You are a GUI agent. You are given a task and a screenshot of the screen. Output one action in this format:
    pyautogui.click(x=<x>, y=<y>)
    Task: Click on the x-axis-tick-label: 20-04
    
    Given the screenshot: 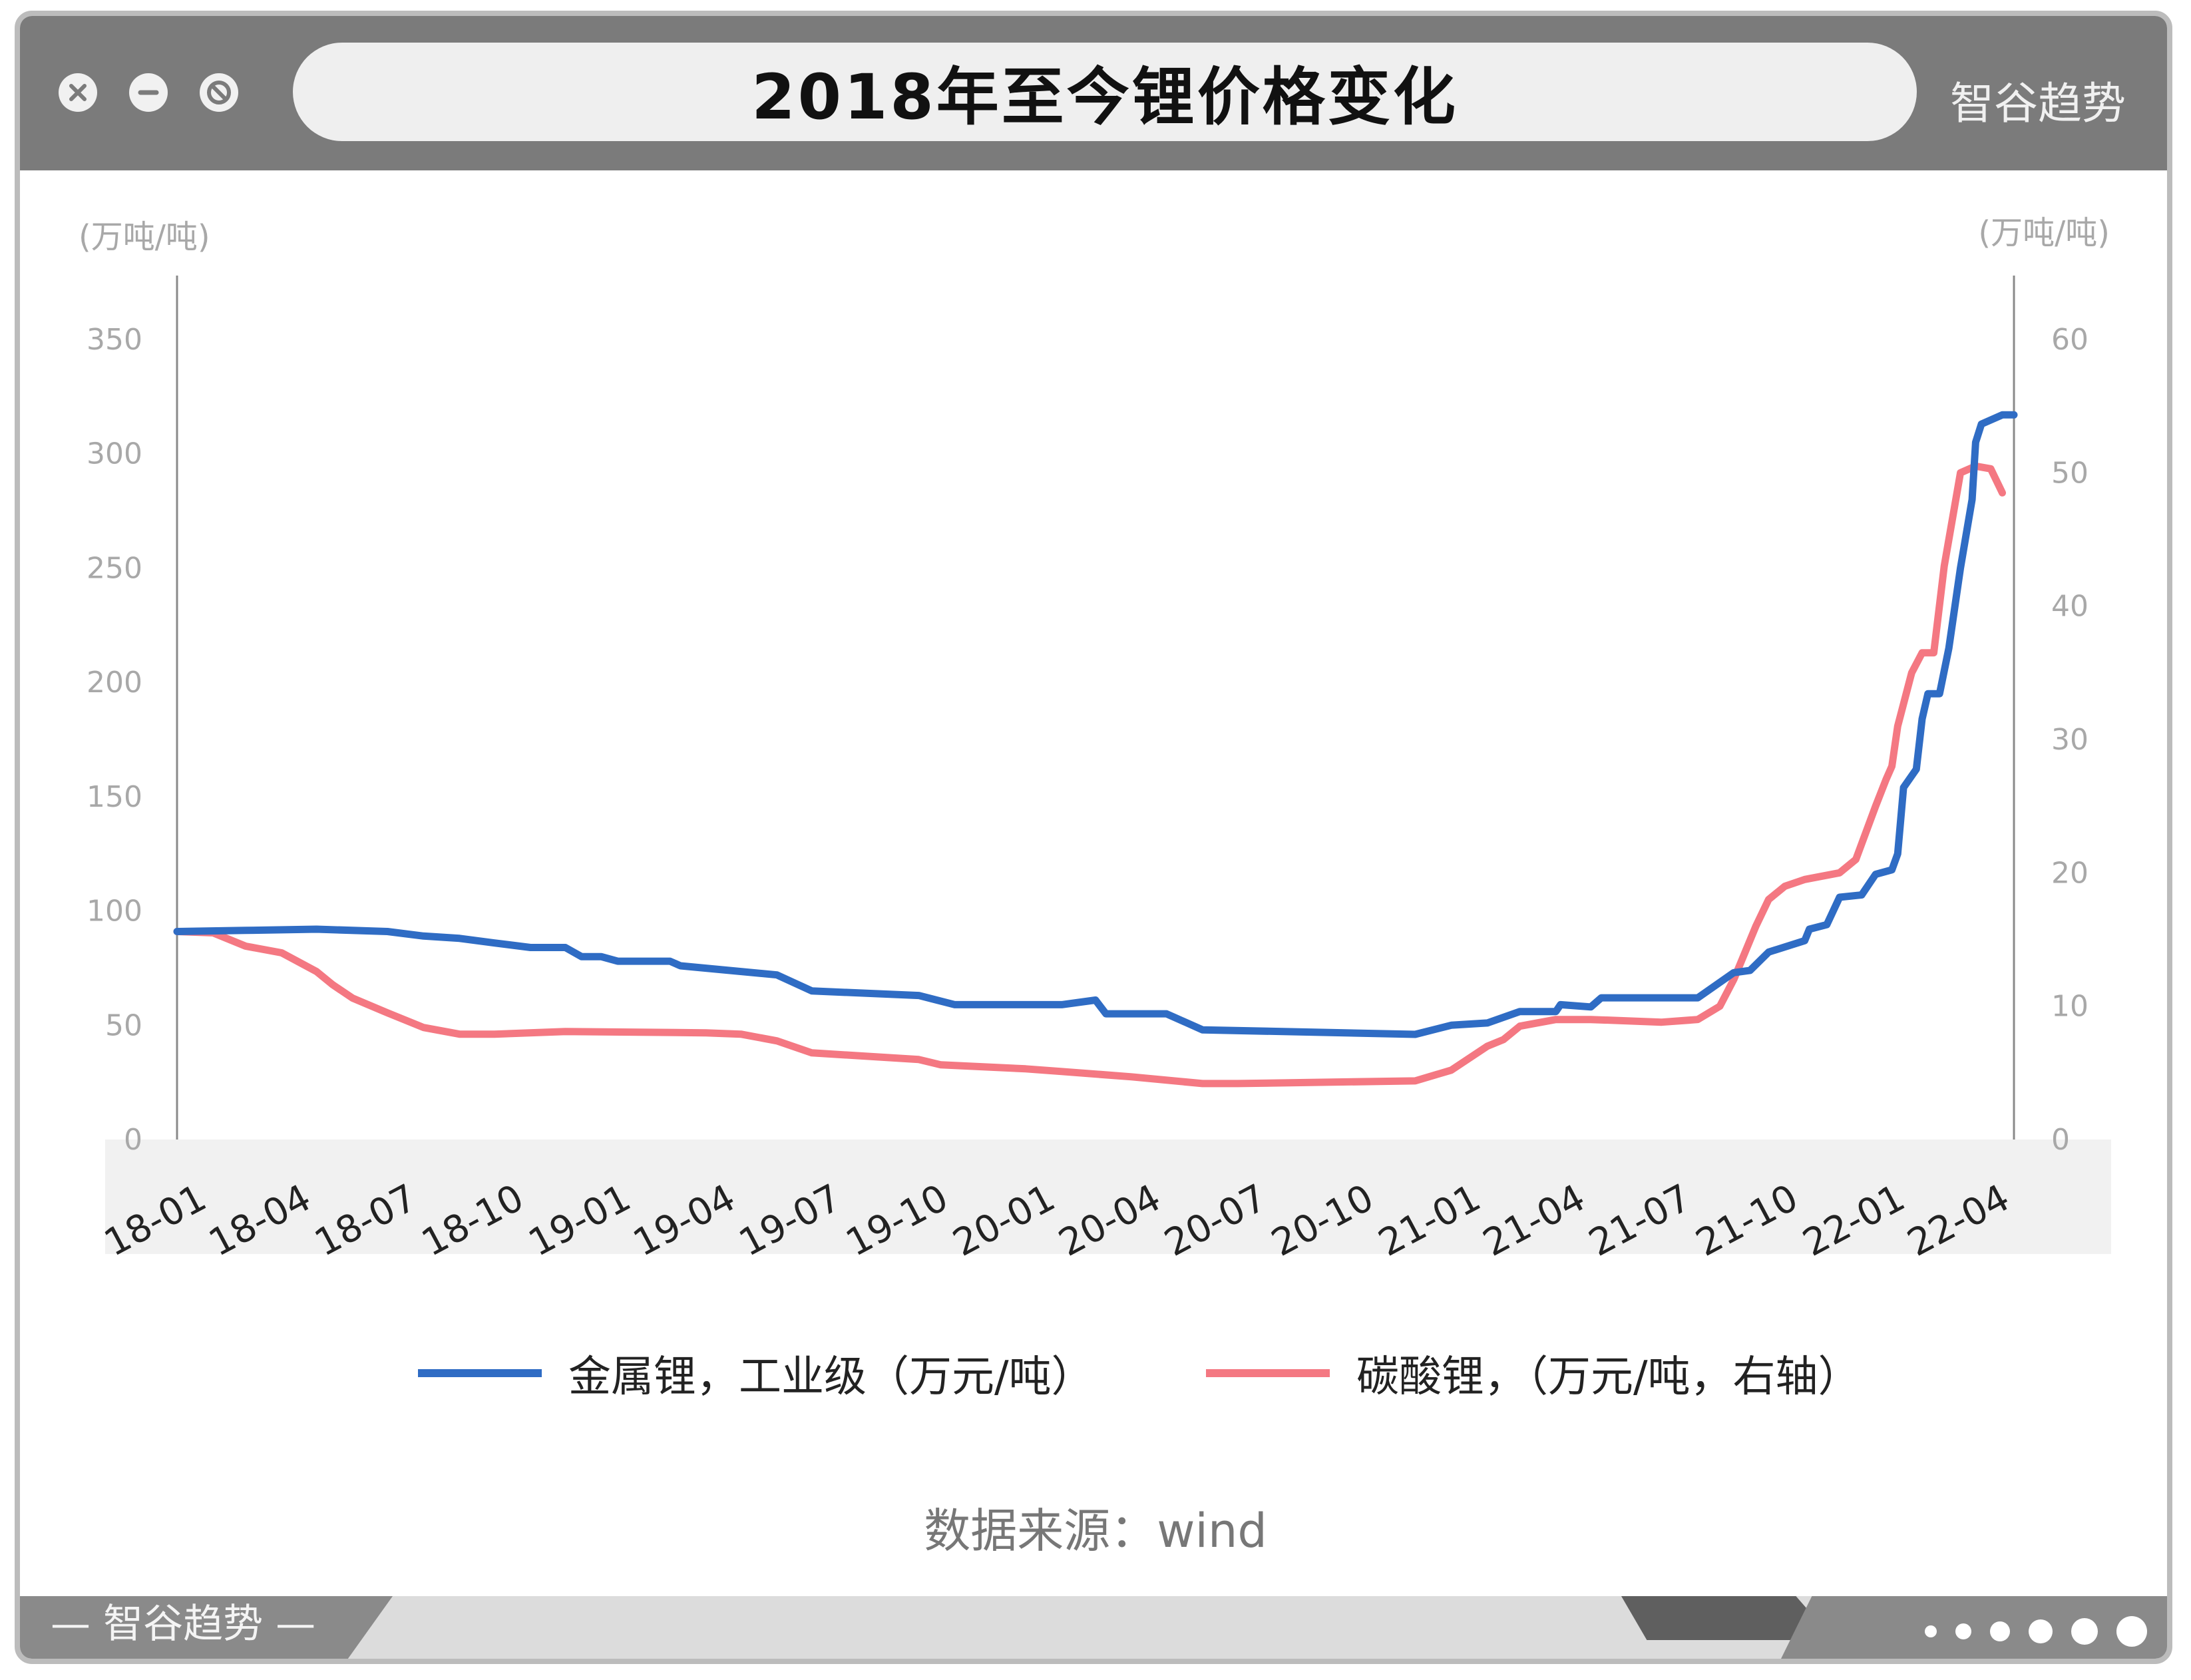 What is the action you would take?
    pyautogui.click(x=1110, y=1220)
    